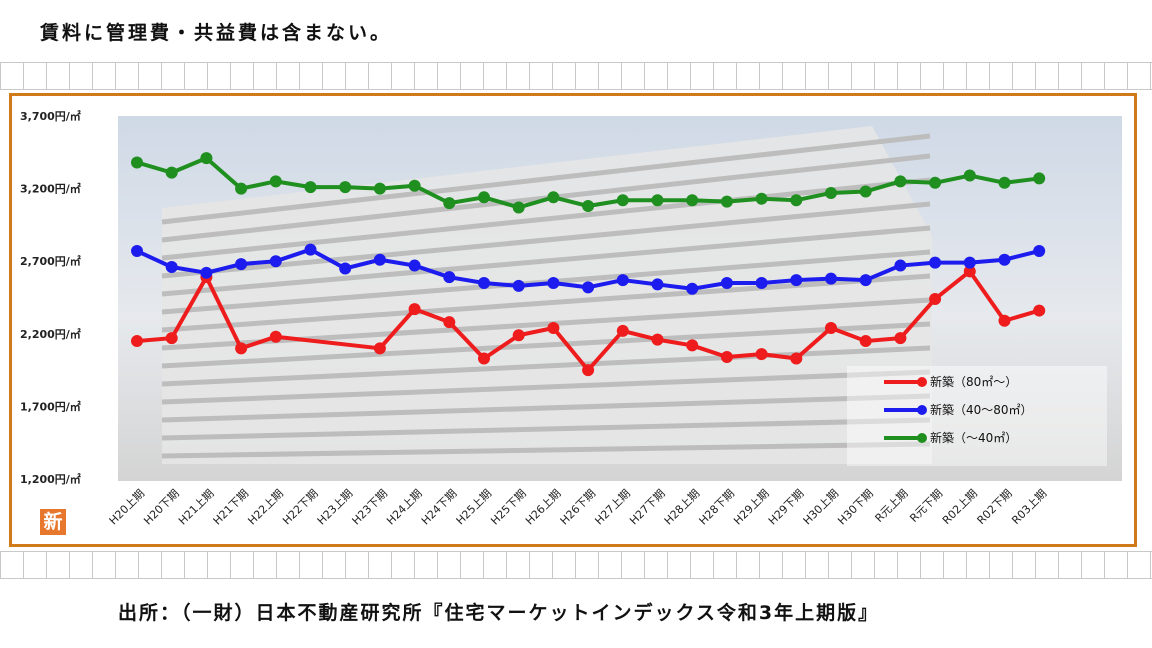 This screenshot has height=648, width=1152. Describe the element at coordinates (960, 507) in the screenshot. I see `x-tick-label: R02上期` at that location.